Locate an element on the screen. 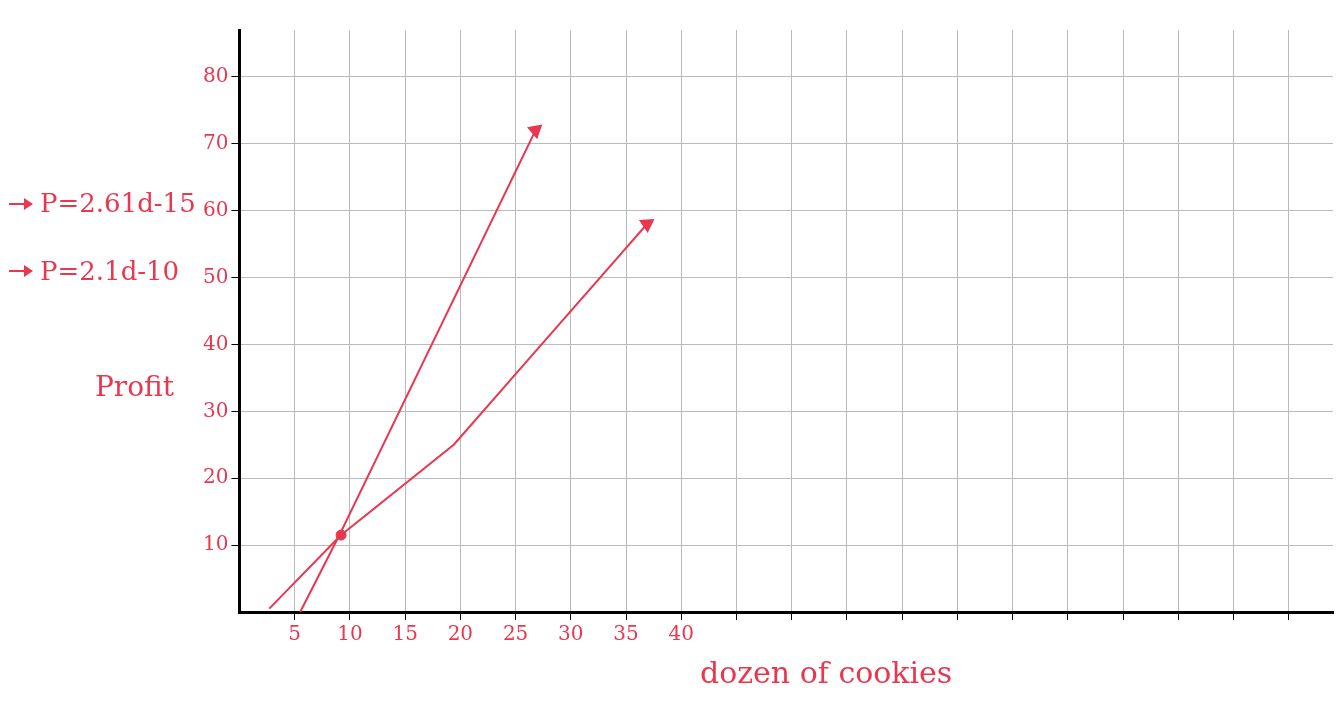 The image size is (1343, 704). legend-label: P=2.1d-10 is located at coordinates (110, 271).